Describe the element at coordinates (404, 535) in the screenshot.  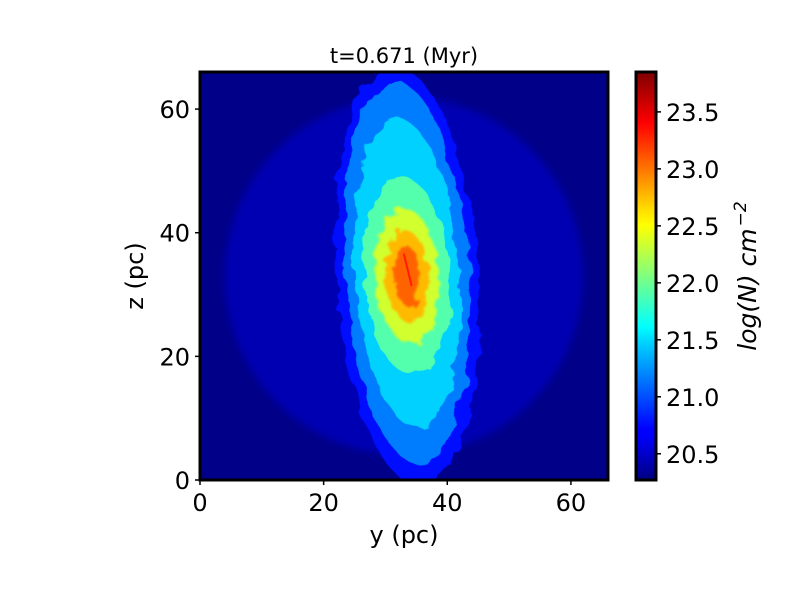
I see `x-axis-label: y (pc)` at that location.